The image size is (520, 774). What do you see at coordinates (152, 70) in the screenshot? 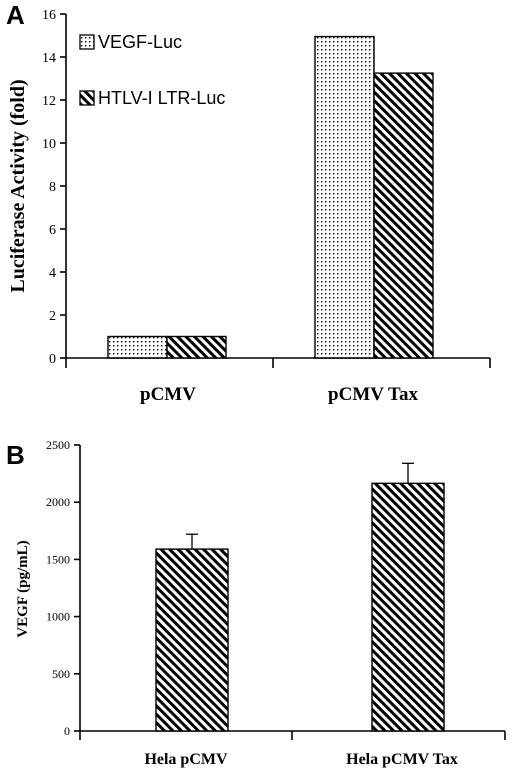
I see `legend: VEGF-Luc HTLV-I LTR-Luc` at bounding box center [152, 70].